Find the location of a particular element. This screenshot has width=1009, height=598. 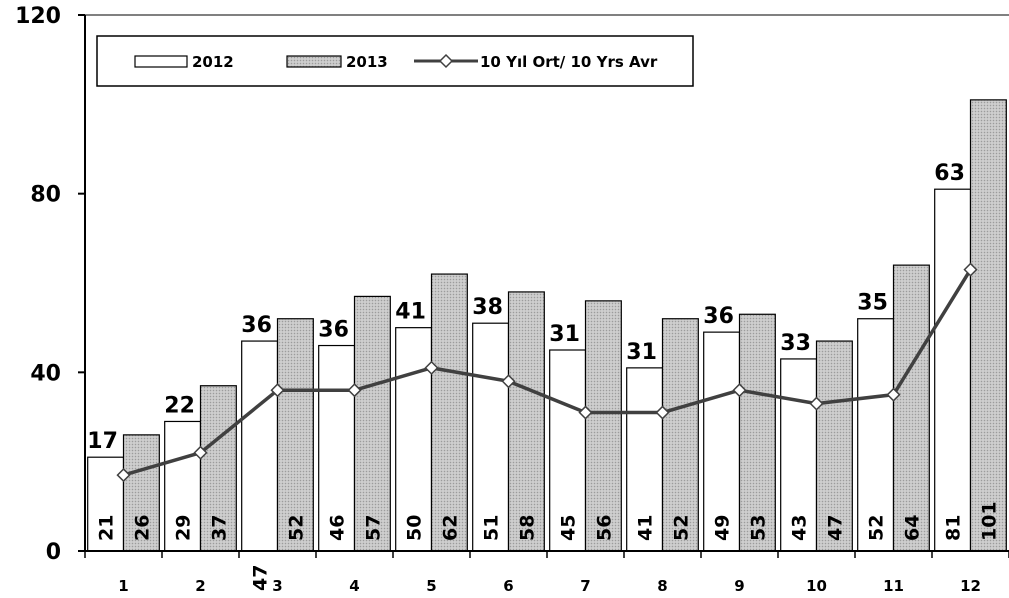

bar-value-label-2012: 49 is located at coordinates (723, 528).